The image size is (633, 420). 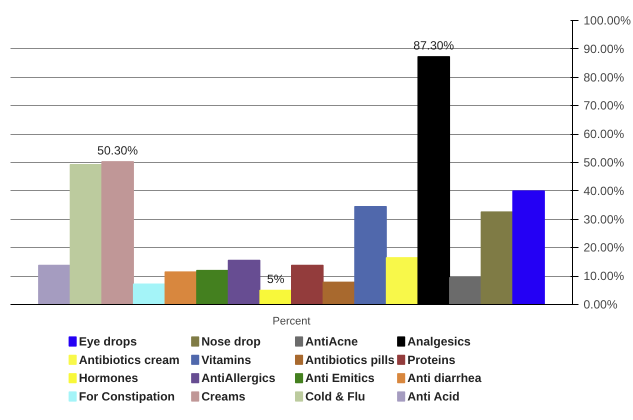 I want to click on y-tick-label: 60.00%, so click(x=604, y=134).